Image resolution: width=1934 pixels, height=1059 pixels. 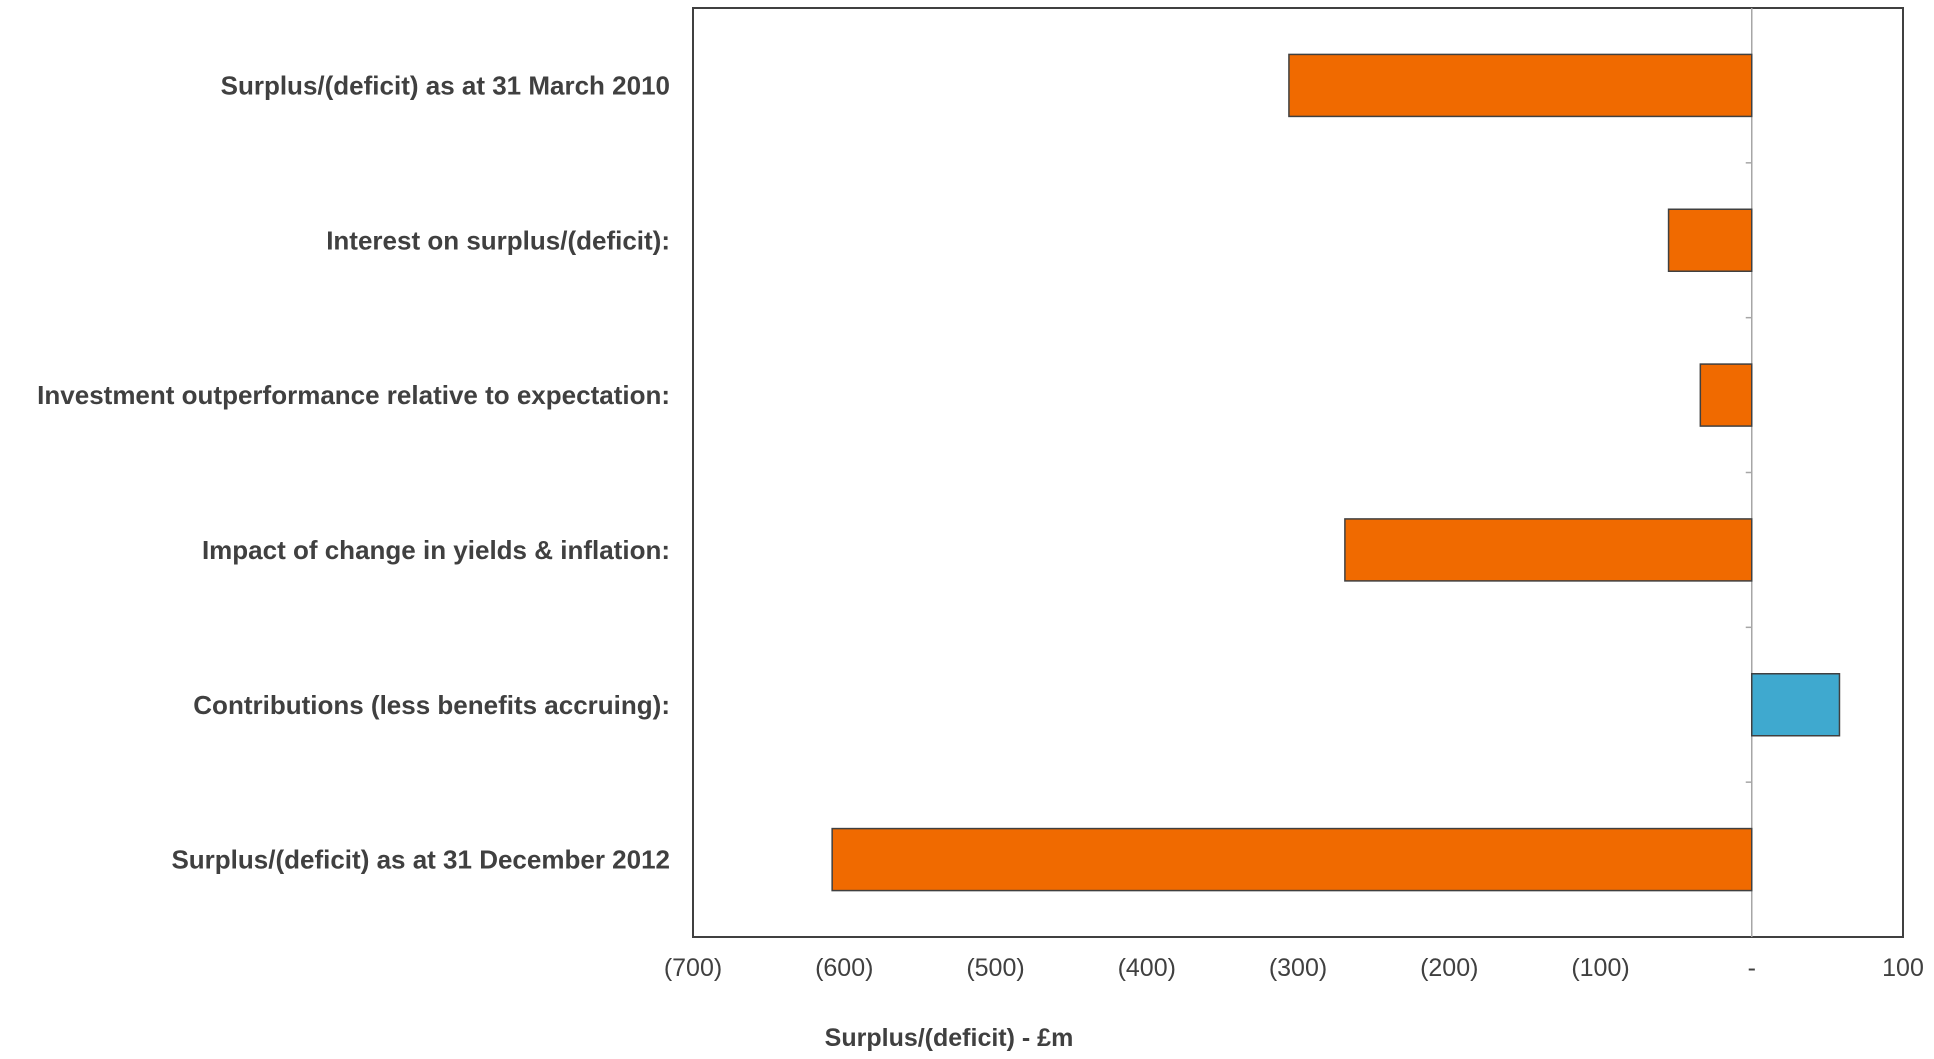 I want to click on x-axis-title: Surplus/(deficit) - £m, so click(x=949, y=1038).